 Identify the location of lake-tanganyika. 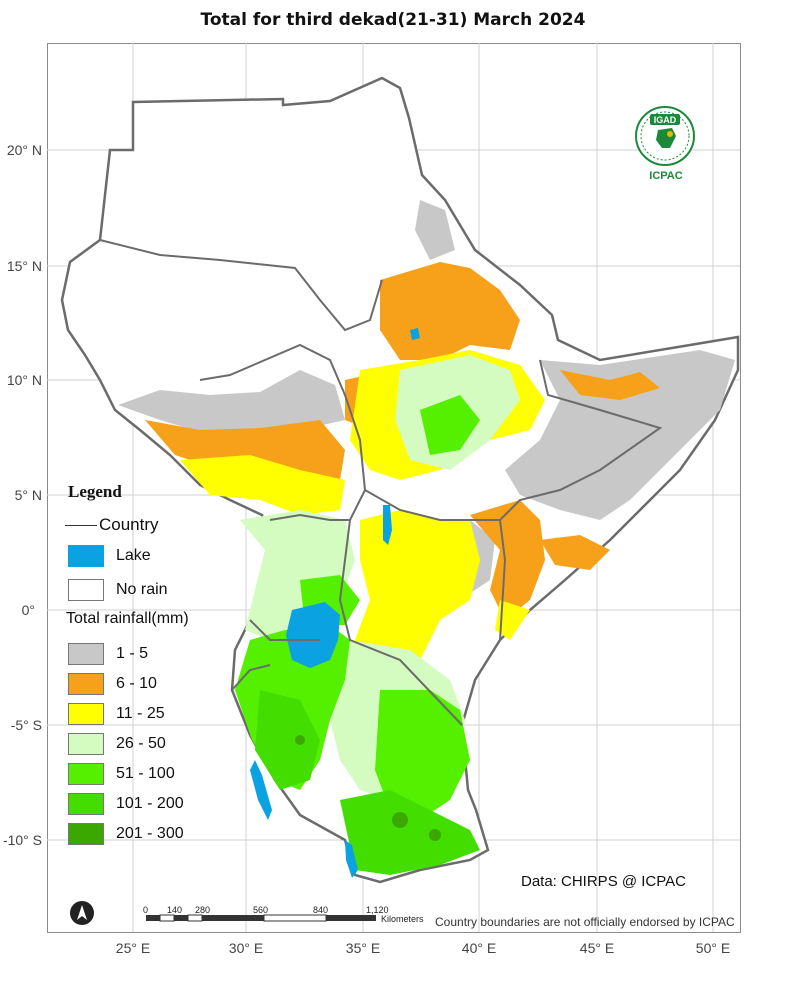
(261, 790).